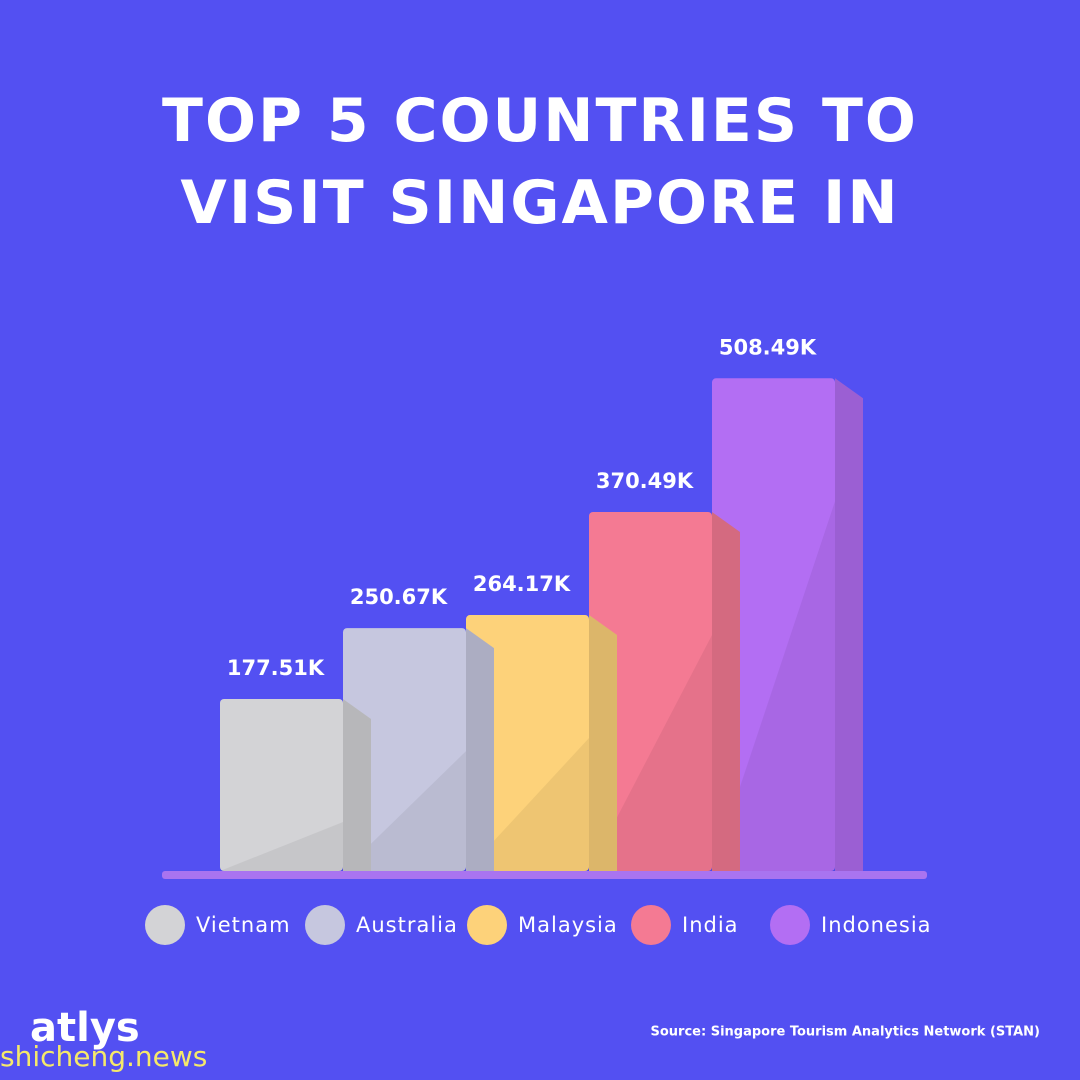  Describe the element at coordinates (407, 925) in the screenshot. I see `legend-label: Australia` at that location.